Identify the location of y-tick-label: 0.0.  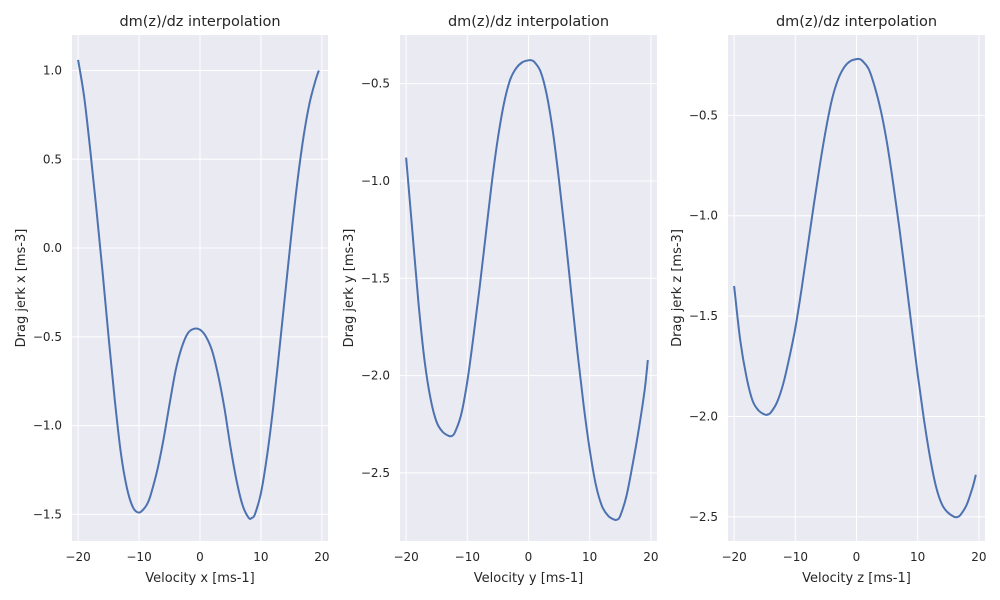
(52, 248).